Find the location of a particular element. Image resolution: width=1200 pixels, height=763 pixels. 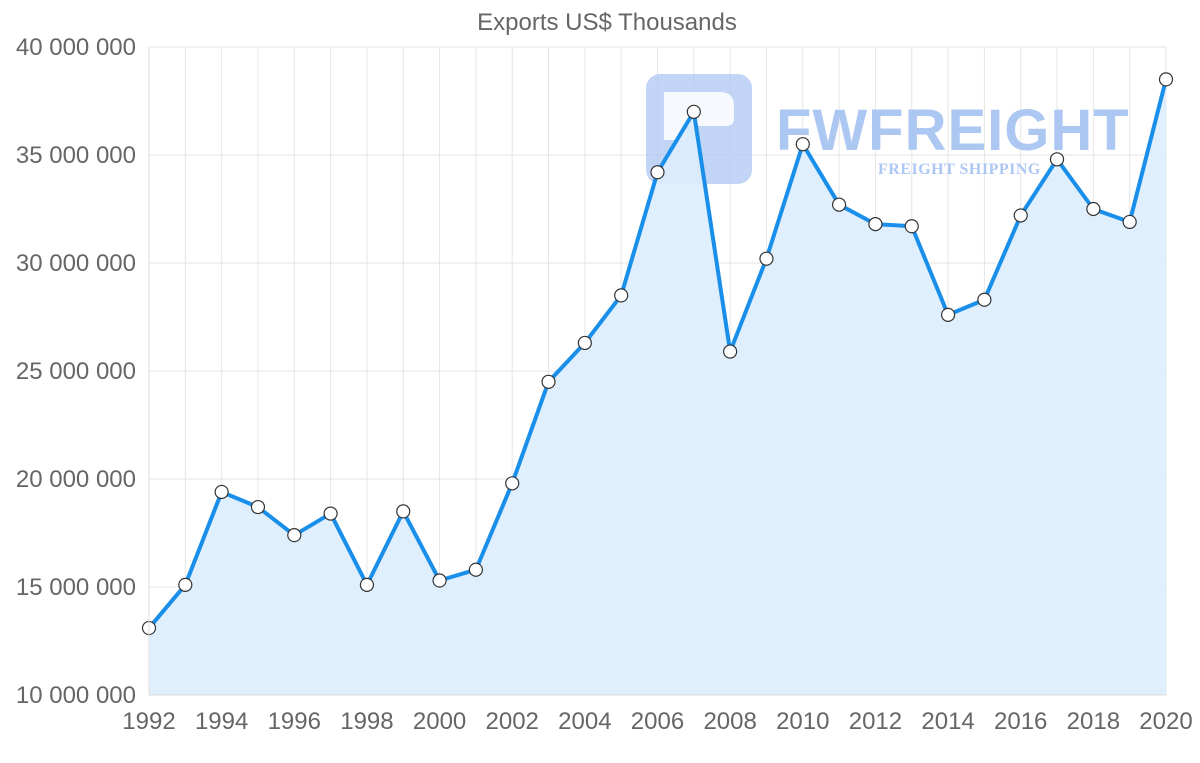

x-tick-label: 2014 is located at coordinates (947, 721).